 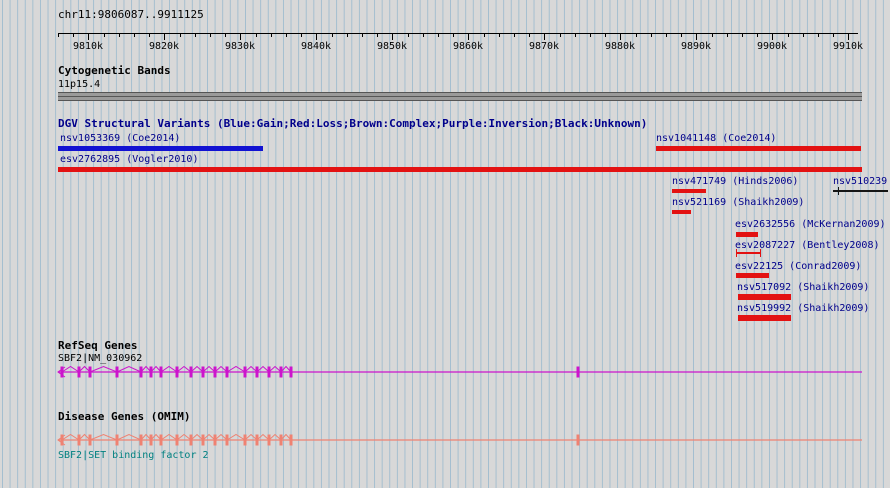 What do you see at coordinates (810, 224) in the screenshot?
I see `variant-label: esv2632556 (McKernan2009)` at bounding box center [810, 224].